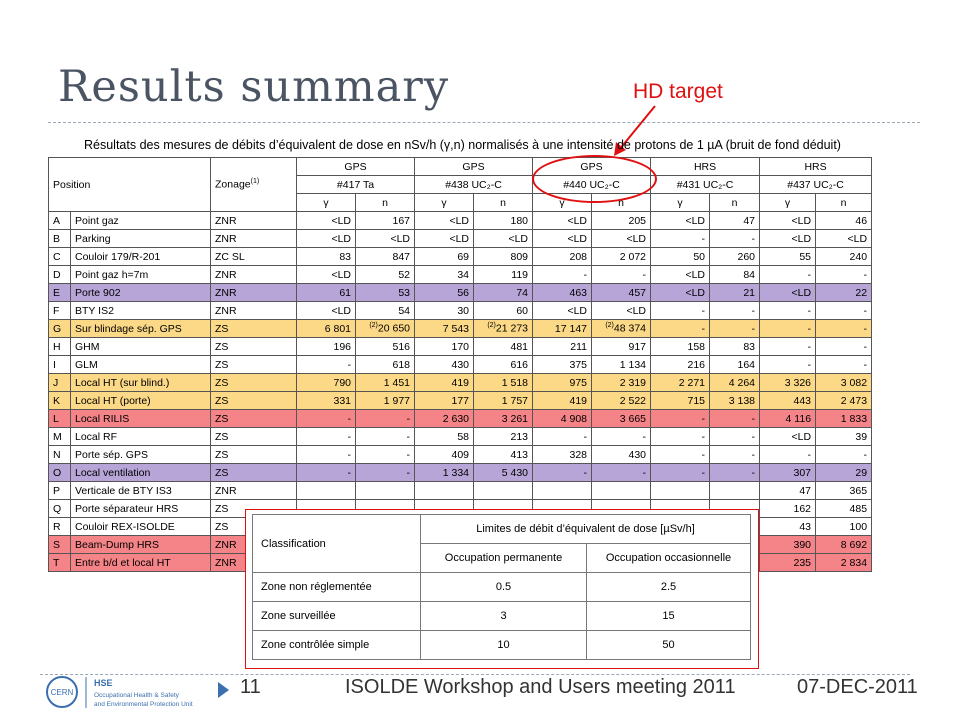  Describe the element at coordinates (735, 274) in the screenshot. I see `value-cell: 84` at that location.